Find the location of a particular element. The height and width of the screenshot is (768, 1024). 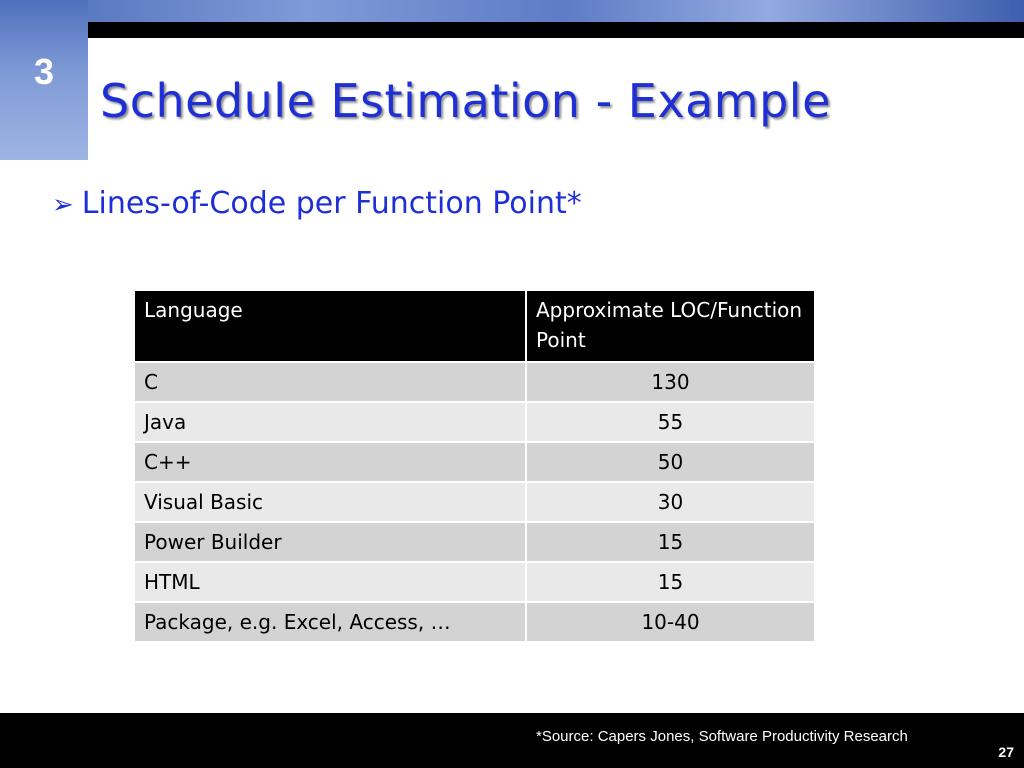

cell-language: Visual Basic is located at coordinates (330, 502).